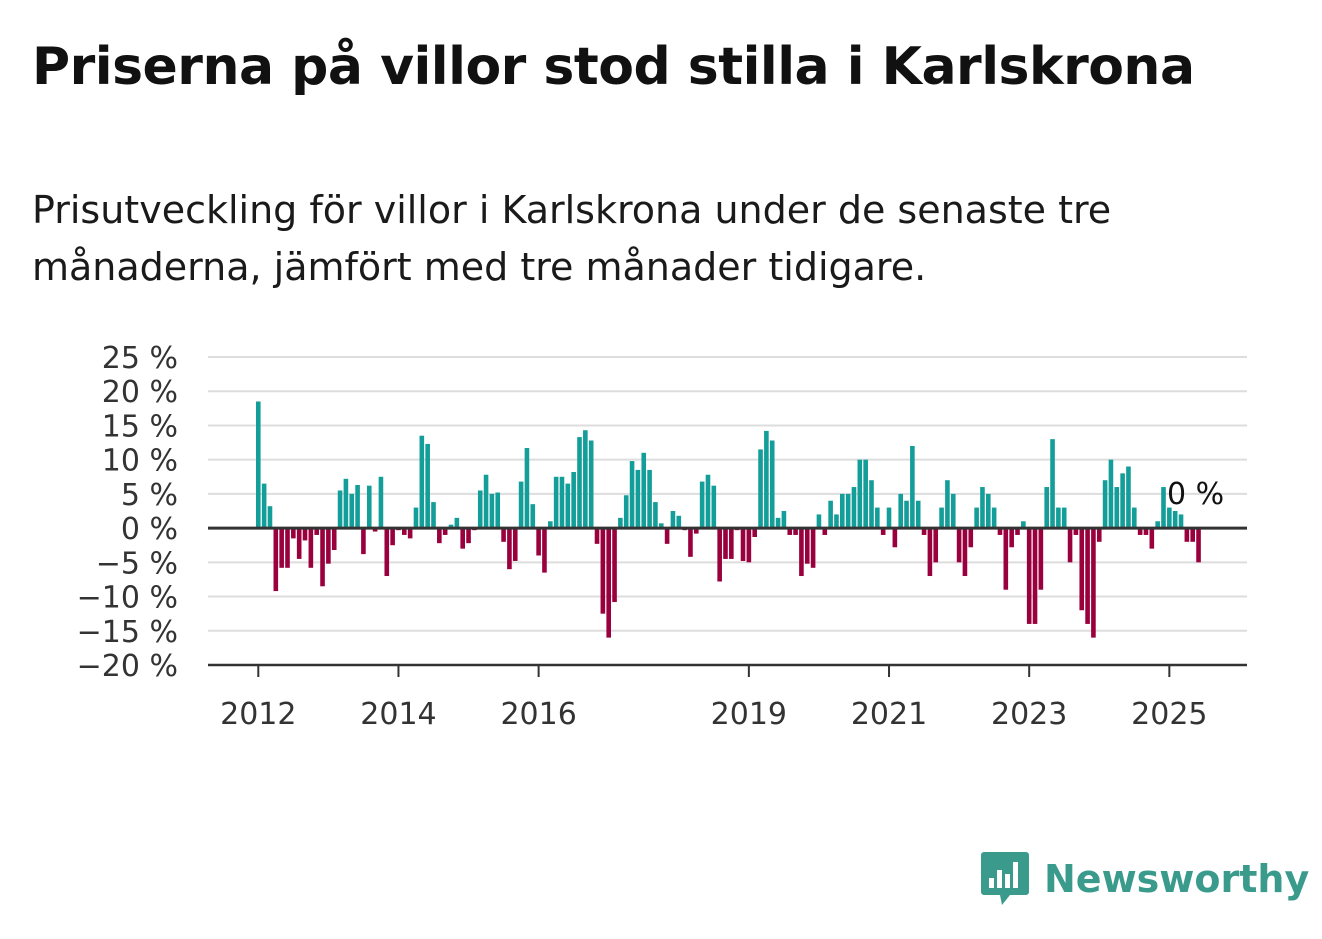 The width and height of the screenshot is (1322, 939). What do you see at coordinates (1029, 714) in the screenshot?
I see `x-tick-label: 2023` at bounding box center [1029, 714].